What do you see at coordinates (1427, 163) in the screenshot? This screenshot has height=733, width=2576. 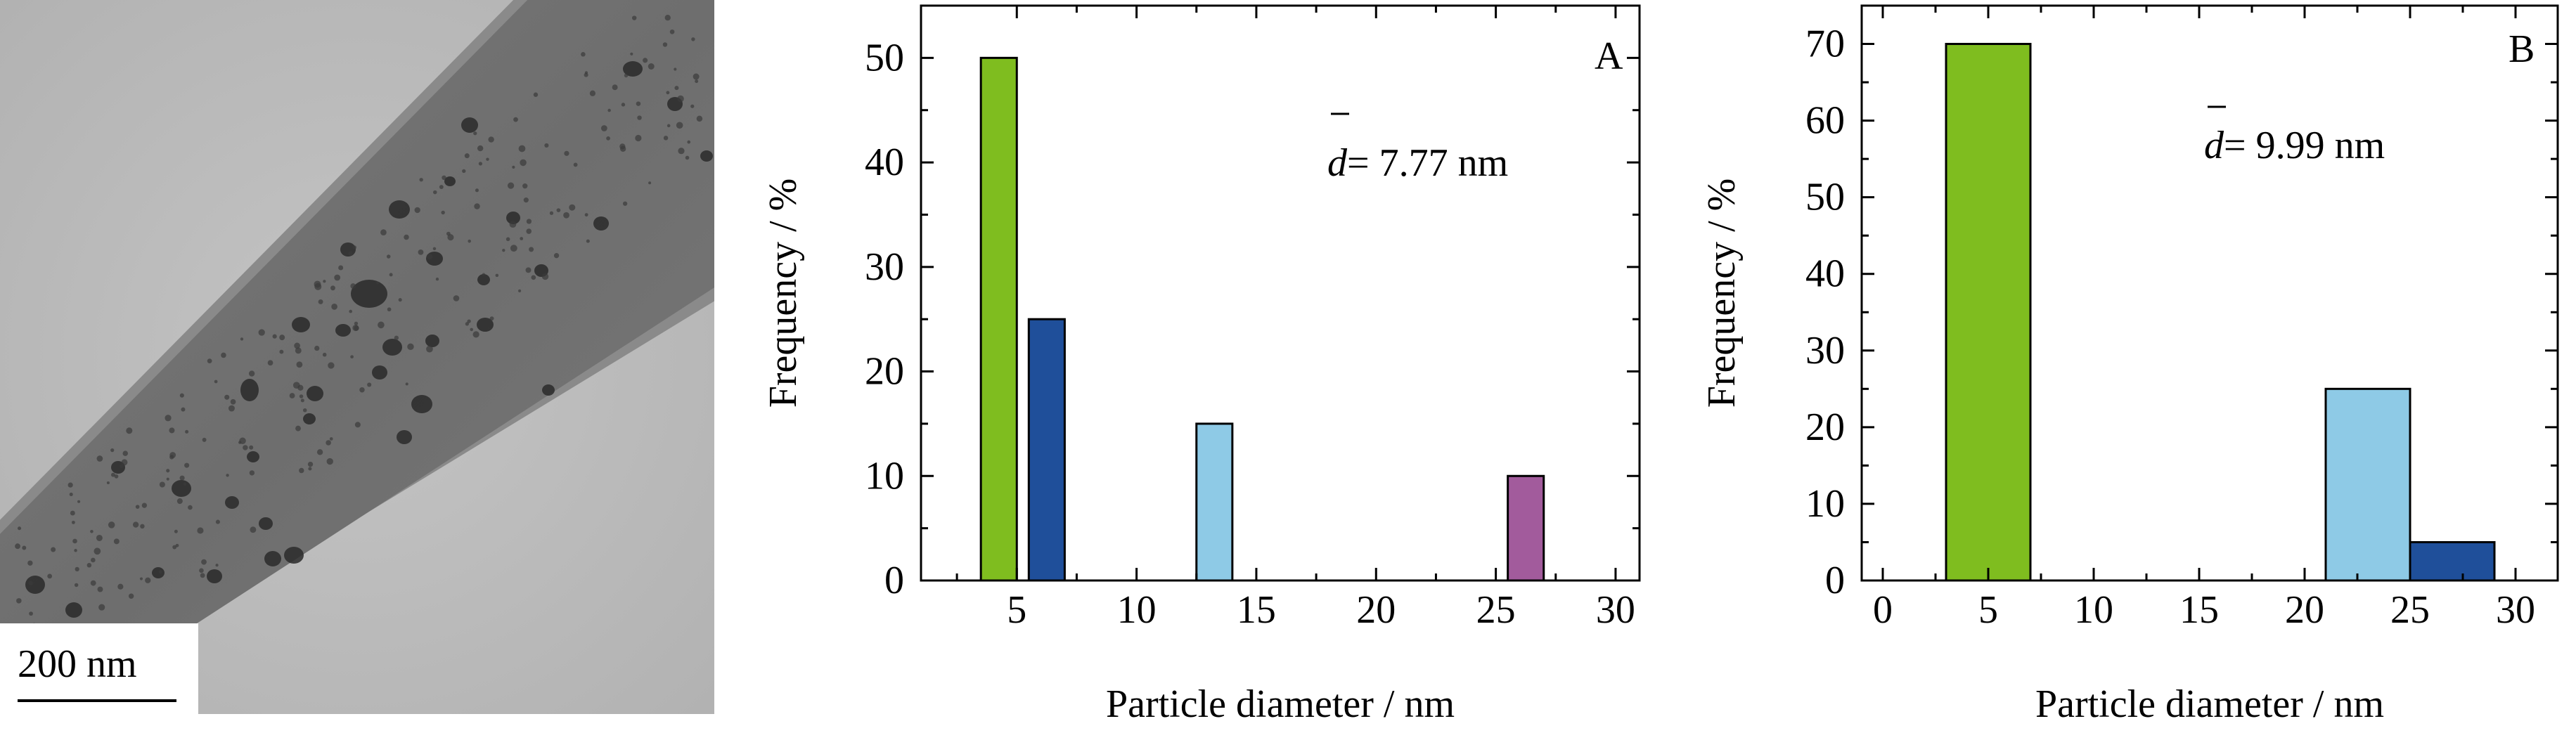 I see `chart-a-annotation-text: = 7.77 nm` at bounding box center [1427, 163].